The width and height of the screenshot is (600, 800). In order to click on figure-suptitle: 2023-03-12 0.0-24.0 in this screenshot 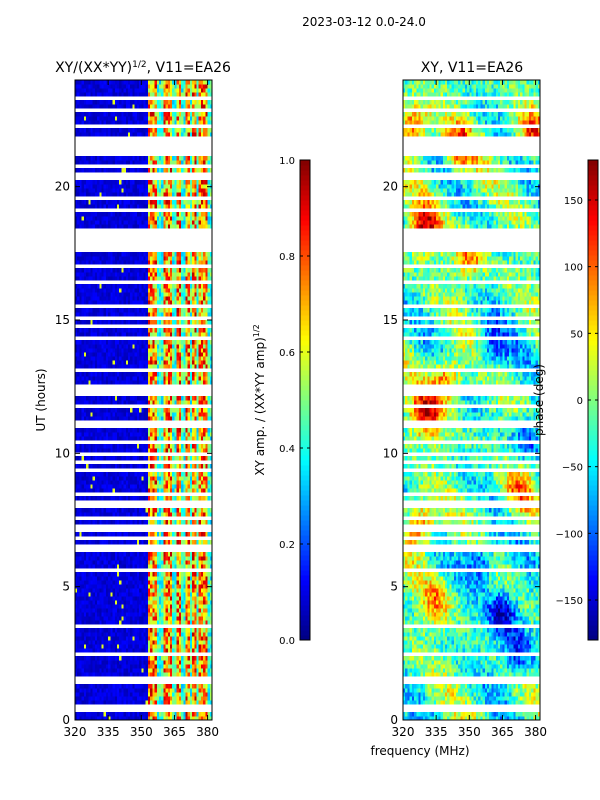, I will do `click(364, 22)`.